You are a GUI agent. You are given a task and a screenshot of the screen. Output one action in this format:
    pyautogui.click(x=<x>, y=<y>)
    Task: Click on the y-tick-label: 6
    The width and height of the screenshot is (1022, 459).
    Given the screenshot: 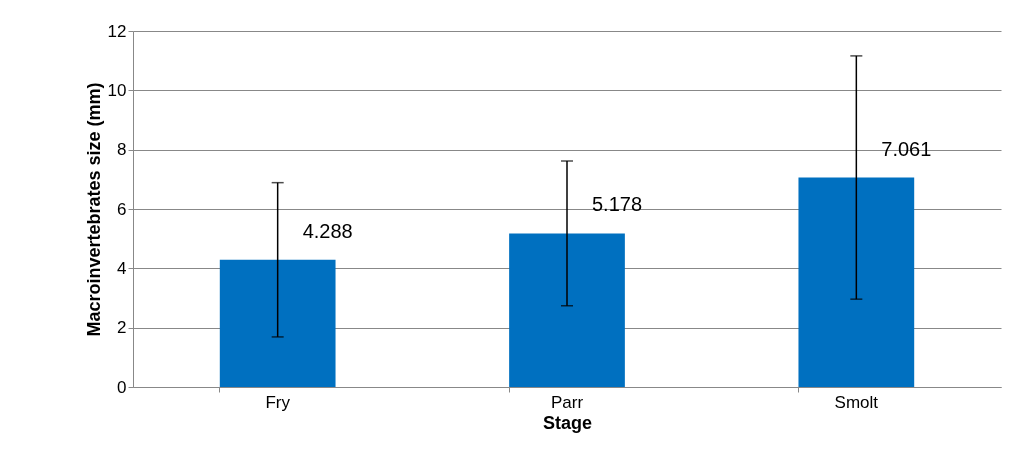 What is the action you would take?
    pyautogui.click(x=122, y=209)
    